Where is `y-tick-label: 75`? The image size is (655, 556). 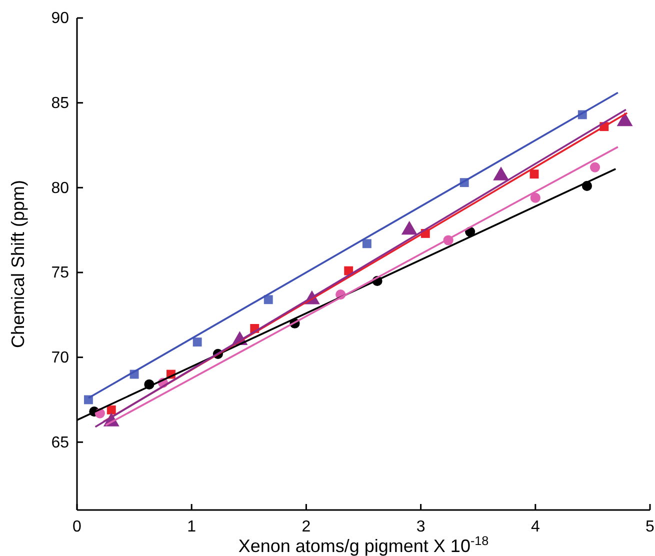
y-tick-label: 75 is located at coordinates (60, 273).